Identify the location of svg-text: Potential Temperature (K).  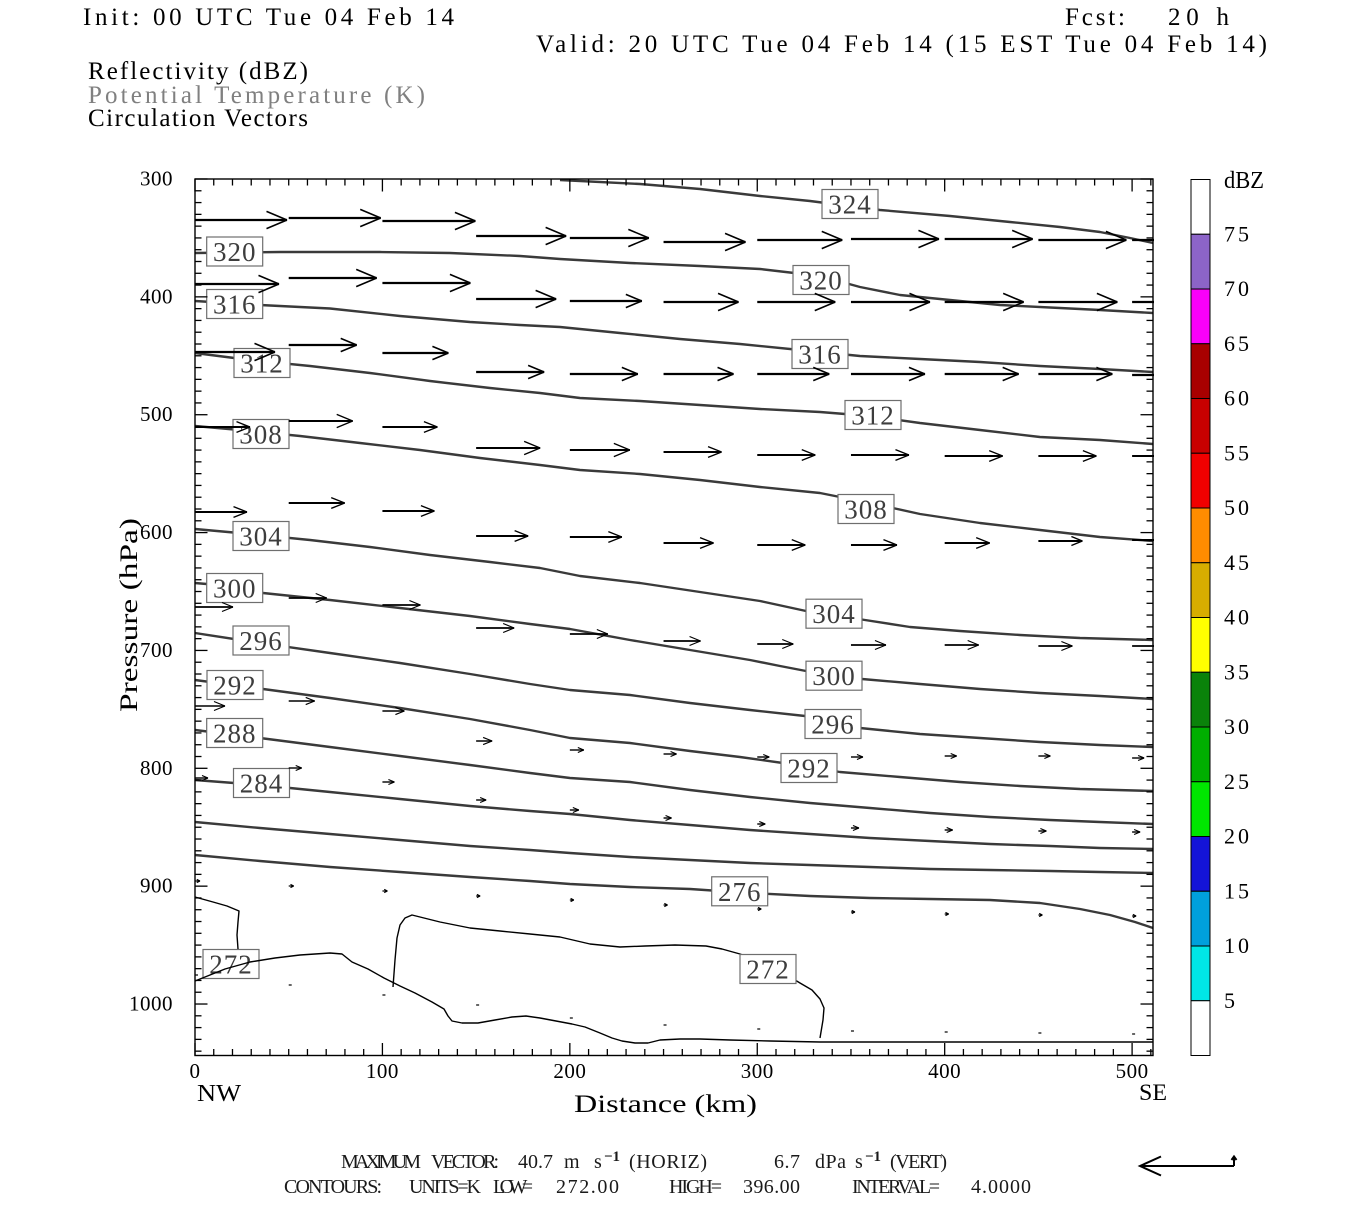
(256, 95).